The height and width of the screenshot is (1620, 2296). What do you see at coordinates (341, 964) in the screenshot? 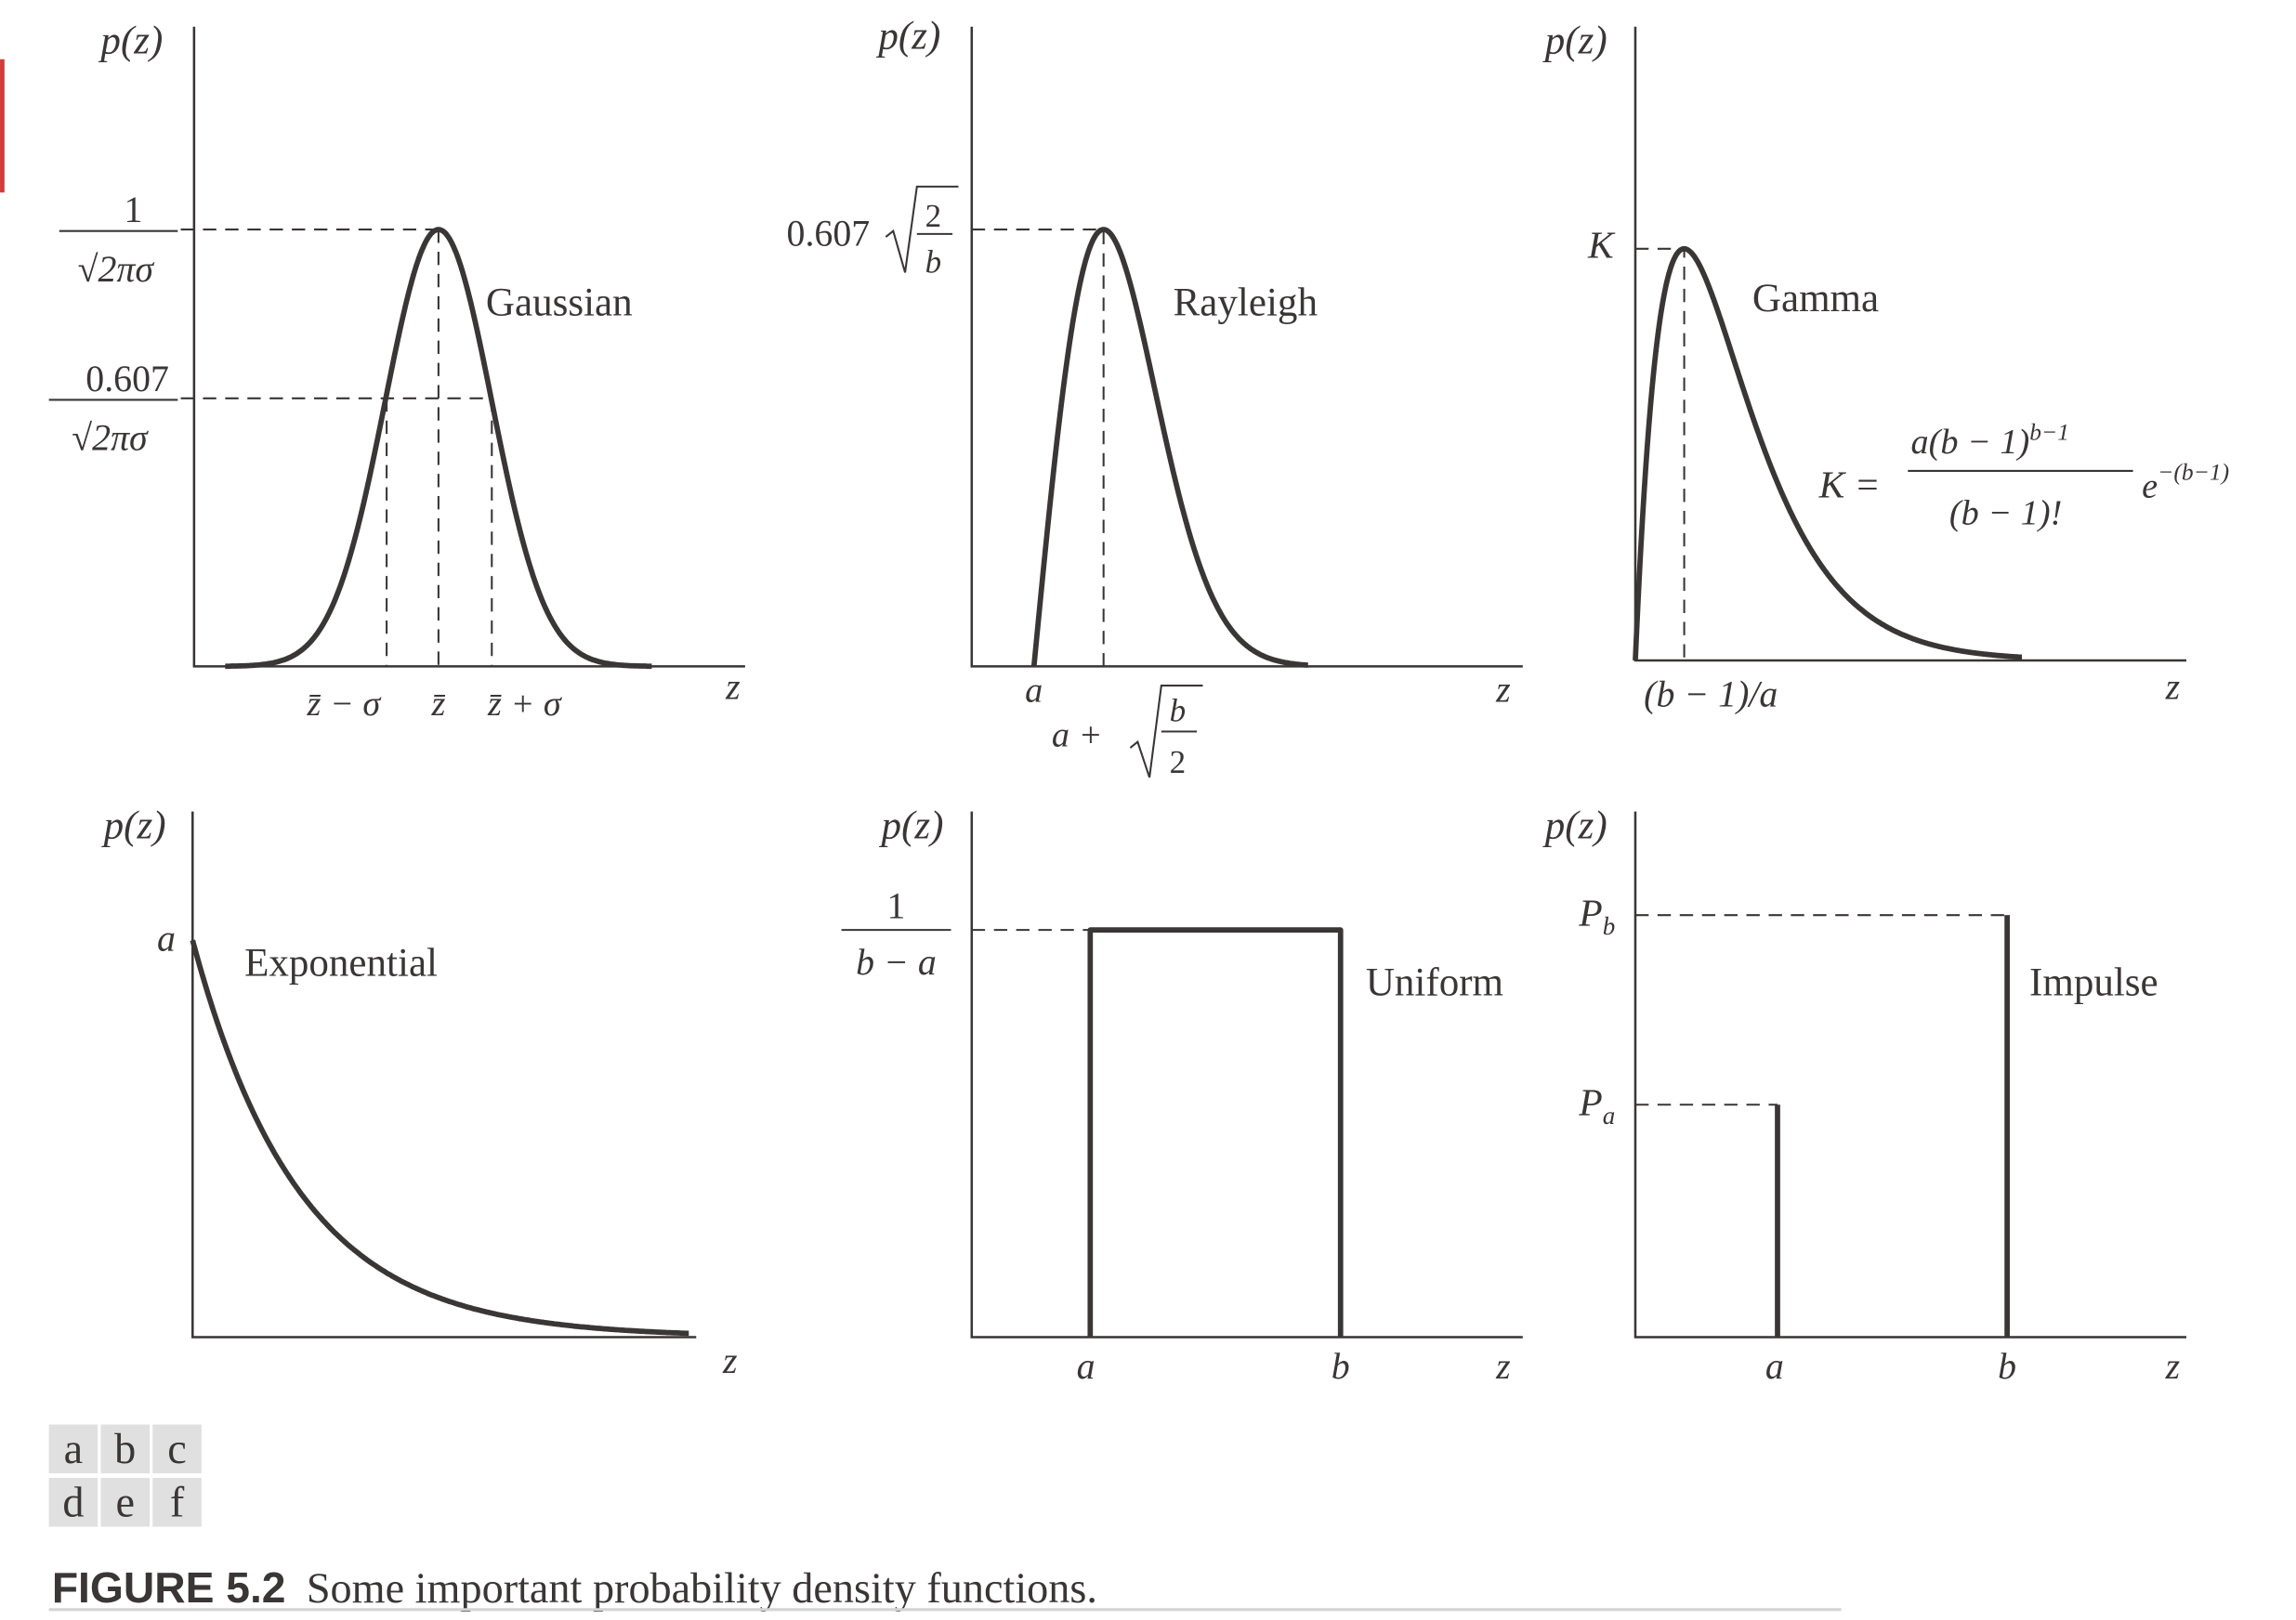
I see `series-label: Exponential` at bounding box center [341, 964].